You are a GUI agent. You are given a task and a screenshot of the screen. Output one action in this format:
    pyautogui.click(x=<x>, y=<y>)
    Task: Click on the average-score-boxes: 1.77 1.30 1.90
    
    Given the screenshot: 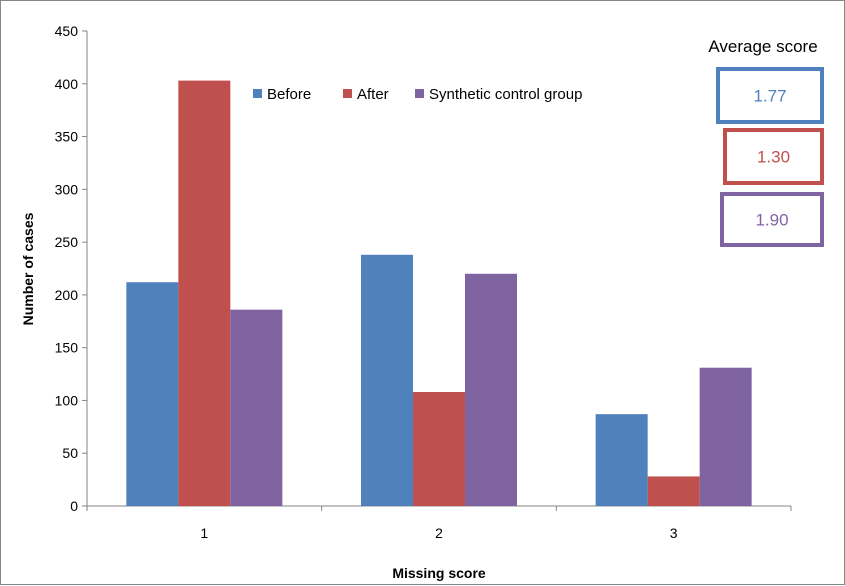 What is the action you would take?
    pyautogui.click(x=770, y=157)
    